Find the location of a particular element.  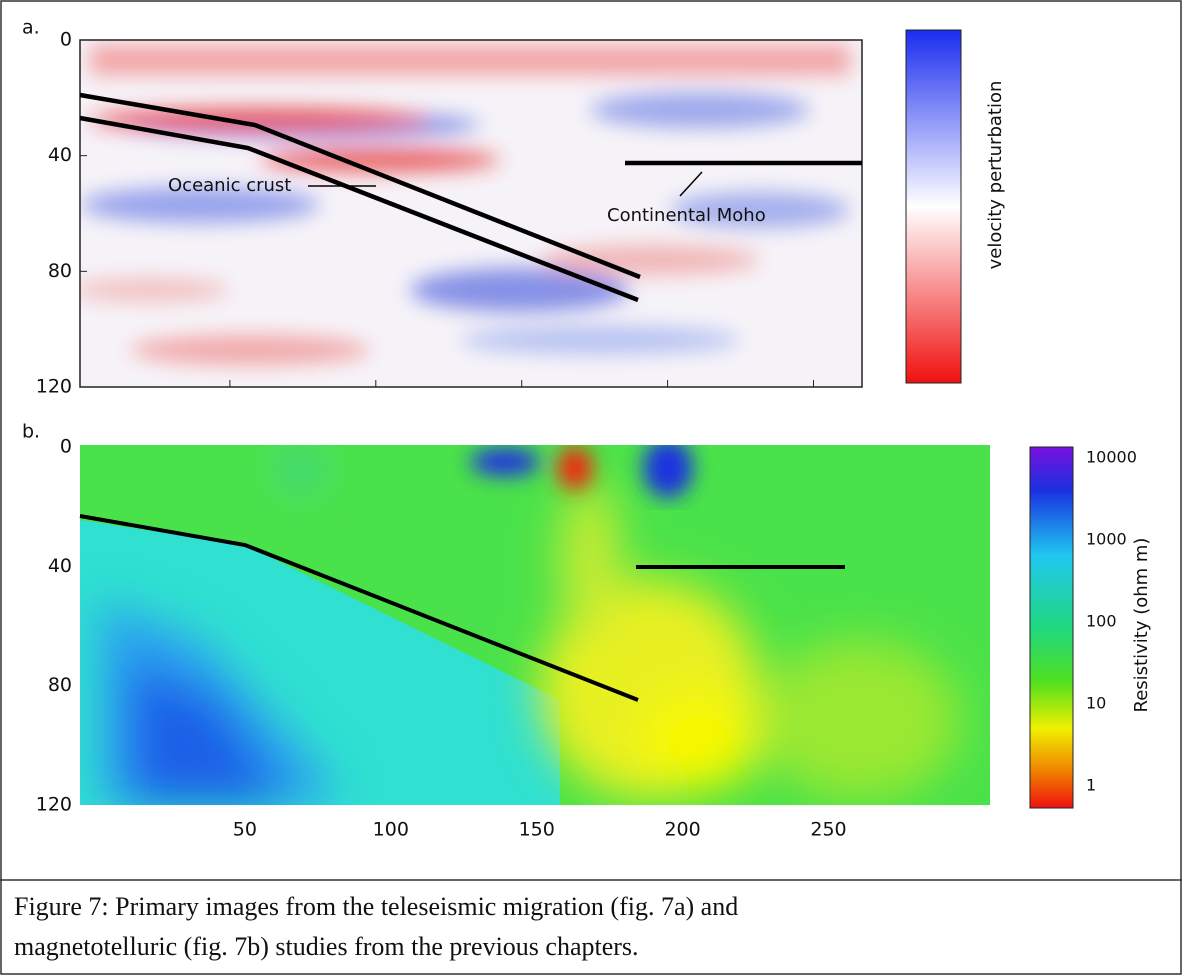

colorbar-tick-label: 10000 is located at coordinates (1111, 457).